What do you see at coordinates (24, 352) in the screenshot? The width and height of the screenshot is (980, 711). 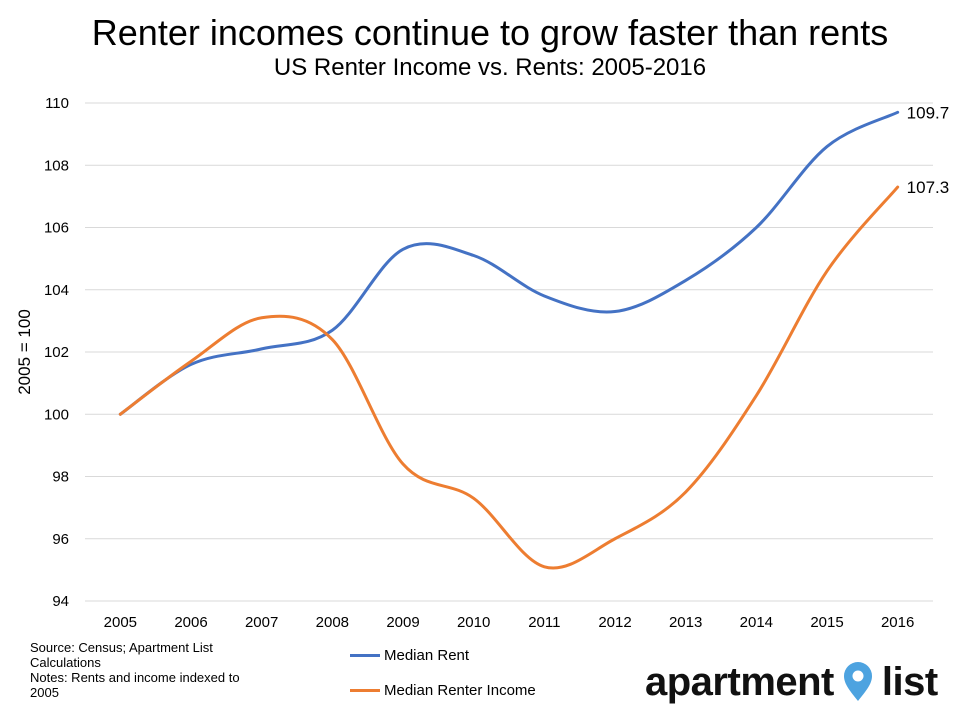 I see `y-axis-label: 2005 = 100` at bounding box center [24, 352].